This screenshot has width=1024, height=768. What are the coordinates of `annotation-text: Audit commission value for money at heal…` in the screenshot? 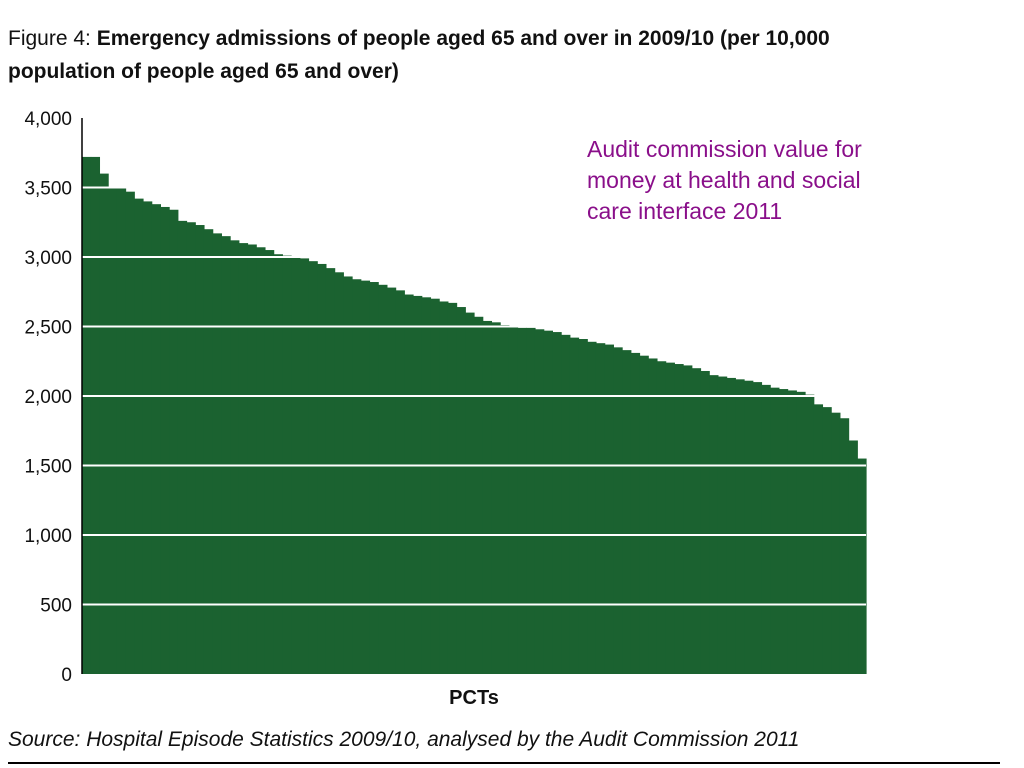 It's located at (752, 180).